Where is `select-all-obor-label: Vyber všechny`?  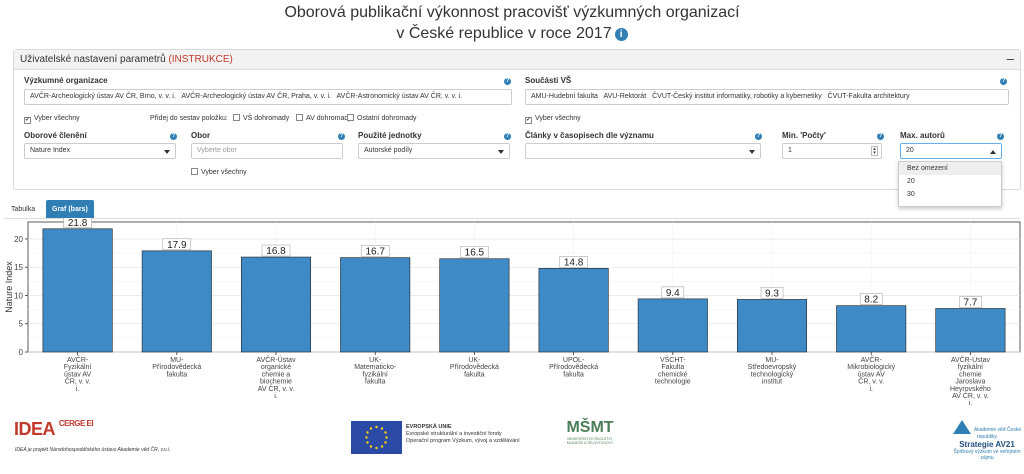
select-all-obor-label: Vyber všechny is located at coordinates (224, 172).